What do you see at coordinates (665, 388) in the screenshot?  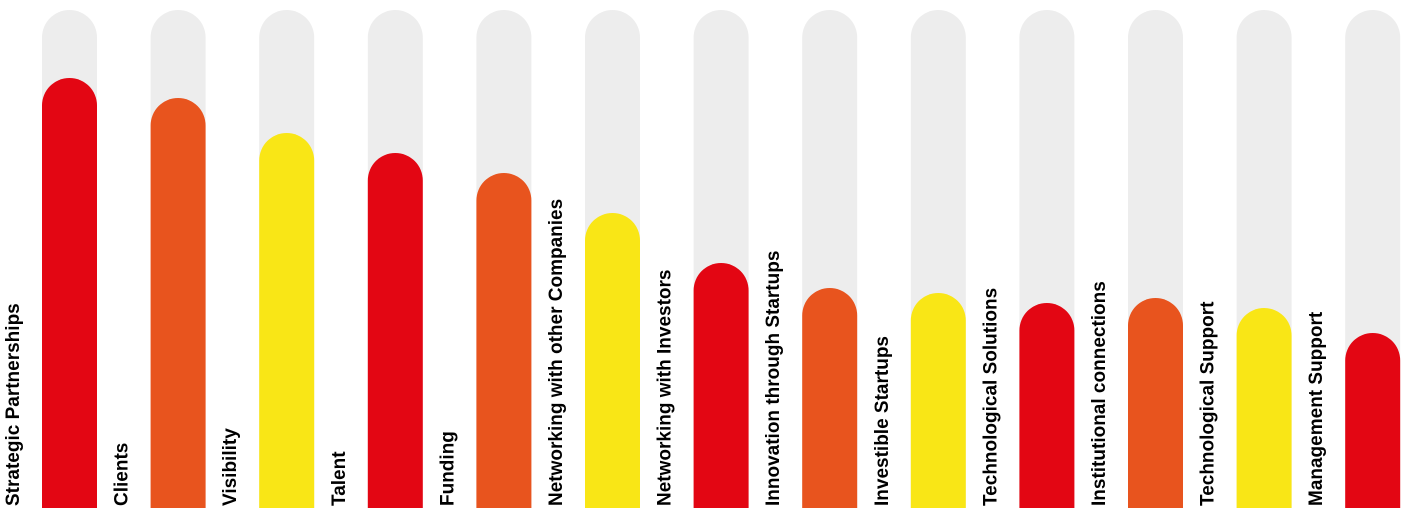 I see `category-label-networking-with-investors: Networking with Investors` at bounding box center [665, 388].